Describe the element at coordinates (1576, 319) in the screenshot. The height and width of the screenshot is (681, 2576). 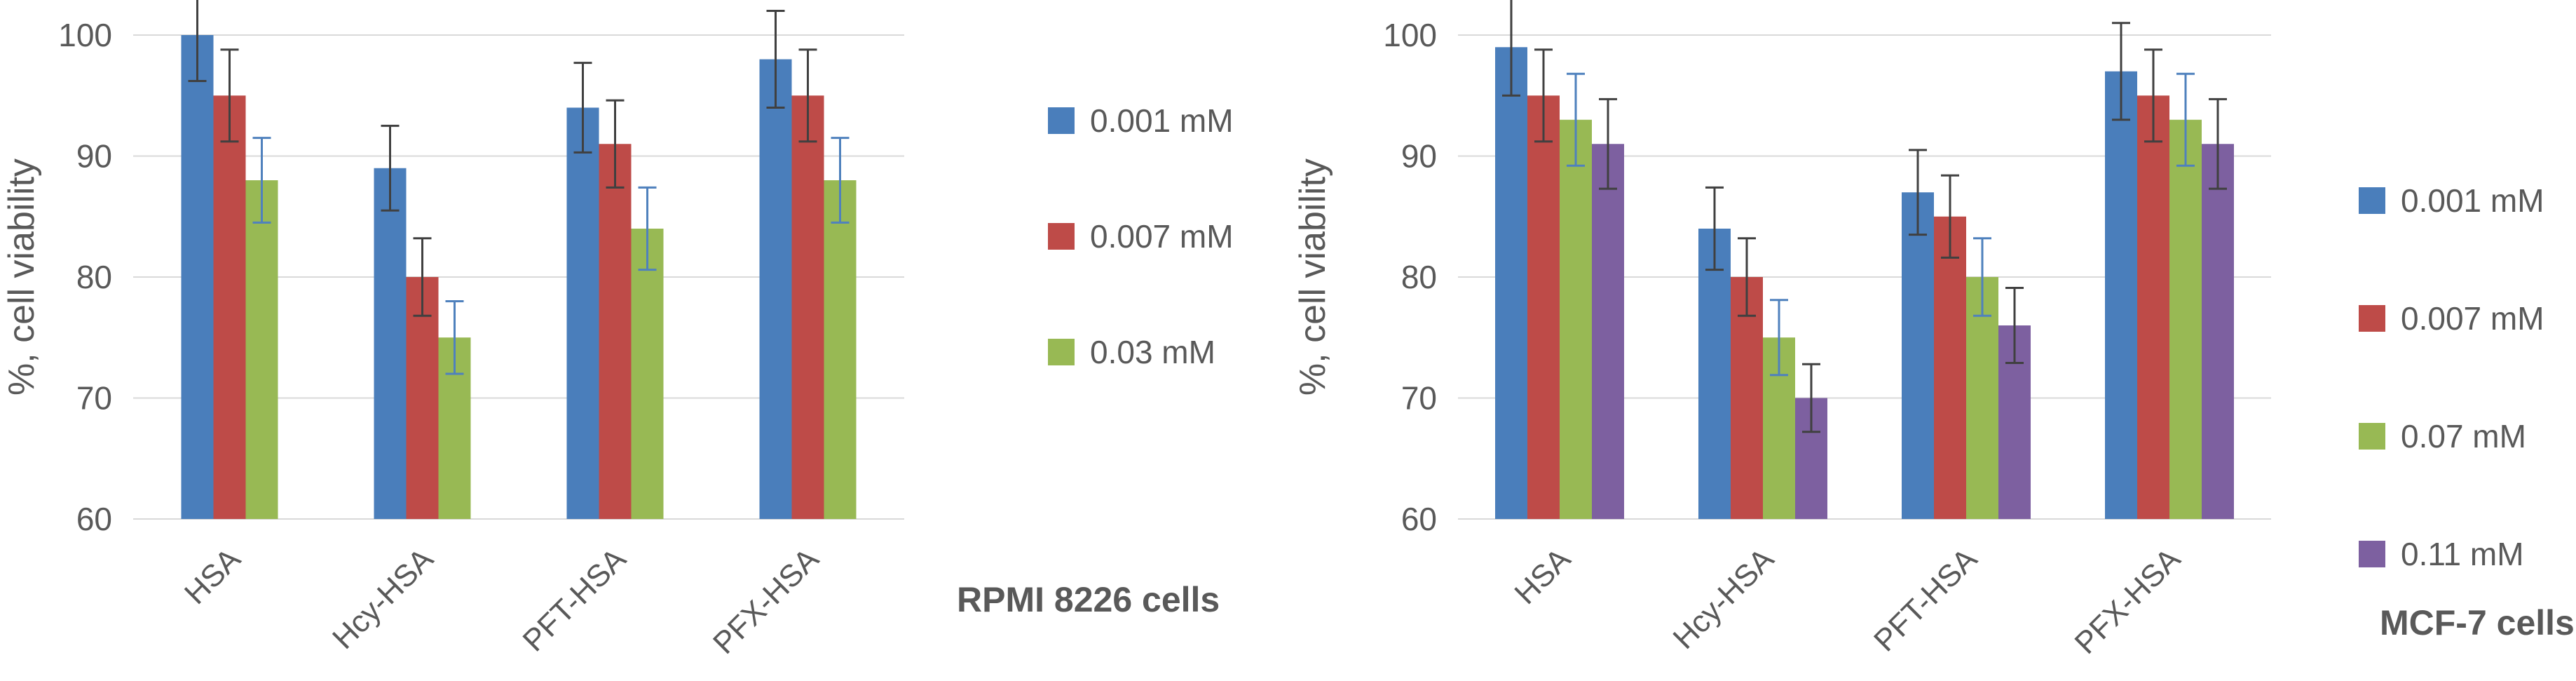
I see `bar-0-07-mM-HSA` at that location.